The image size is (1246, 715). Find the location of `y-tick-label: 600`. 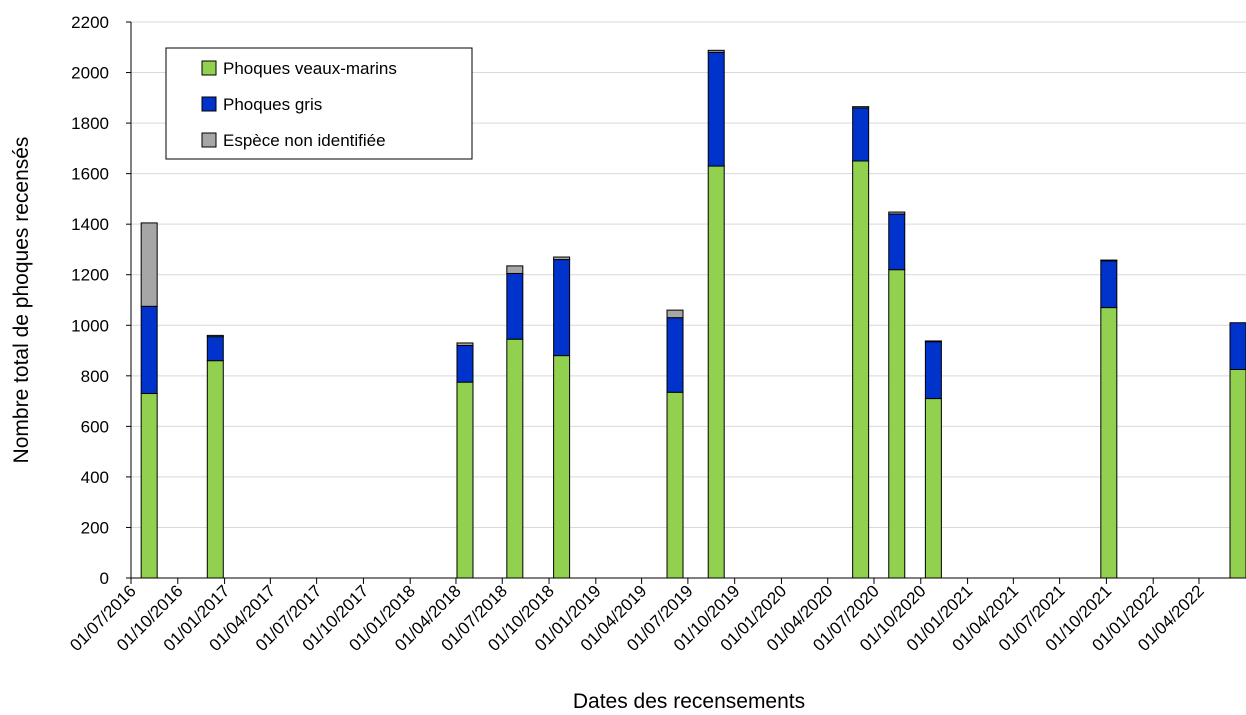

y-tick-label: 600 is located at coordinates (95, 426).